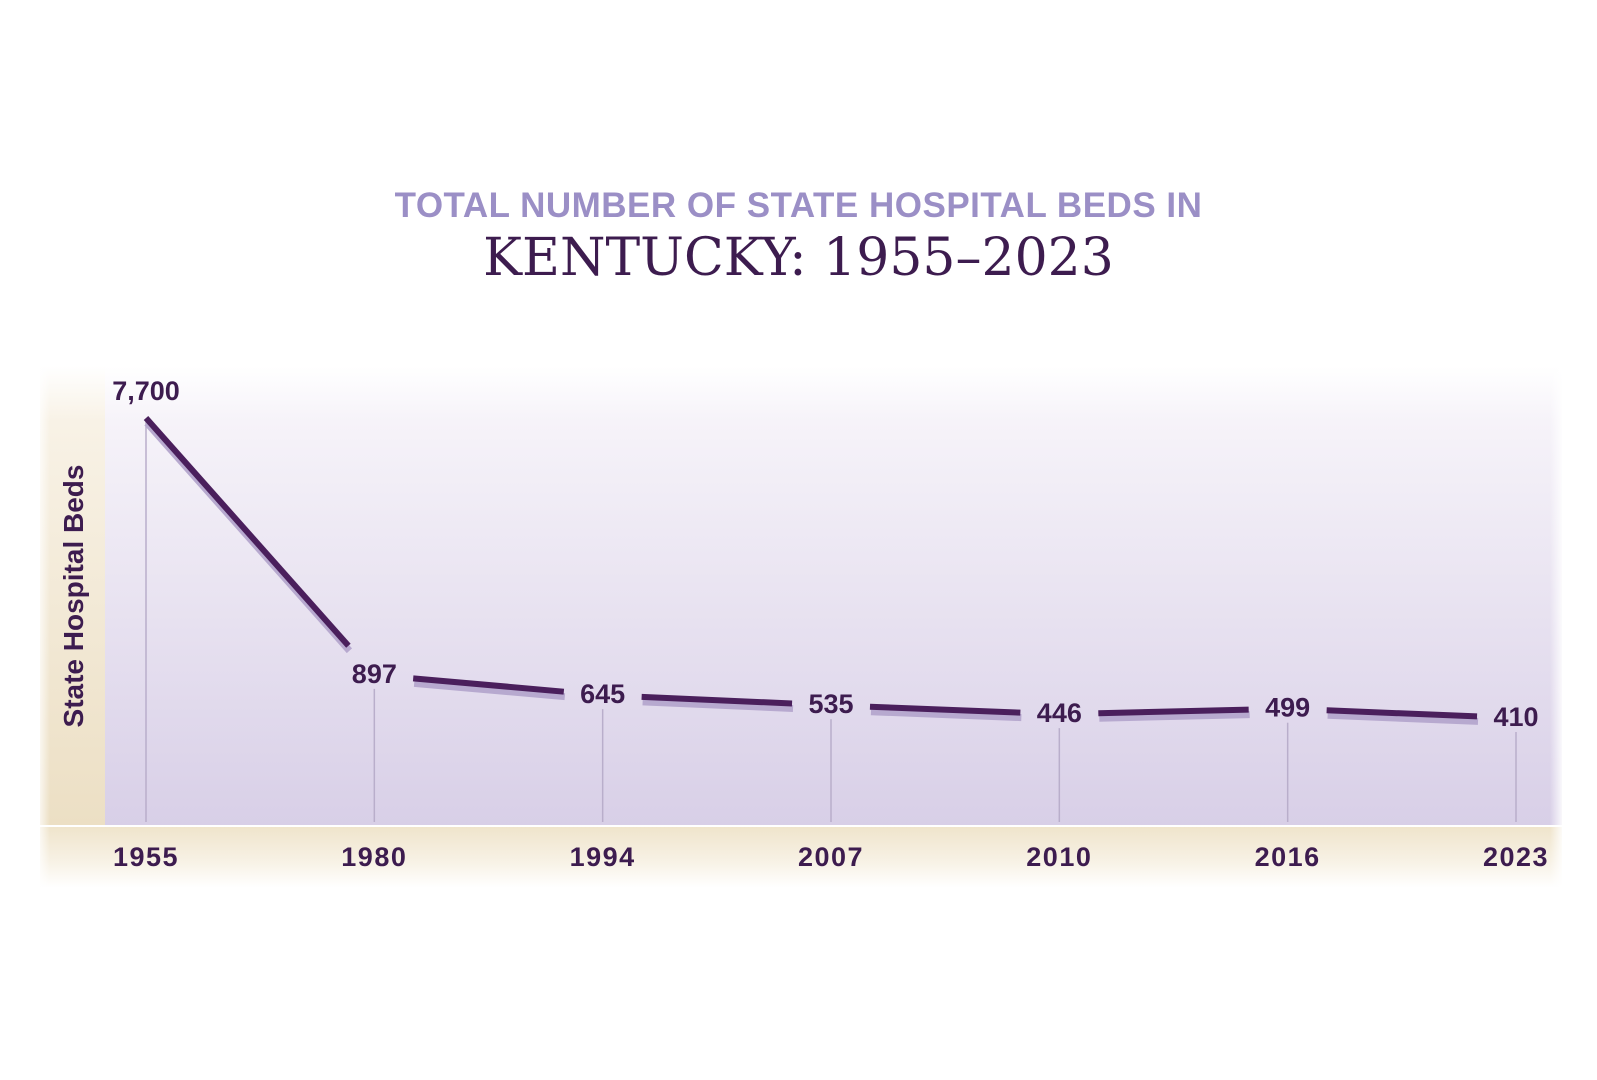 This screenshot has width=1597, height=1080. What do you see at coordinates (1287, 708) in the screenshot?
I see `data-label-2016: 499` at bounding box center [1287, 708].